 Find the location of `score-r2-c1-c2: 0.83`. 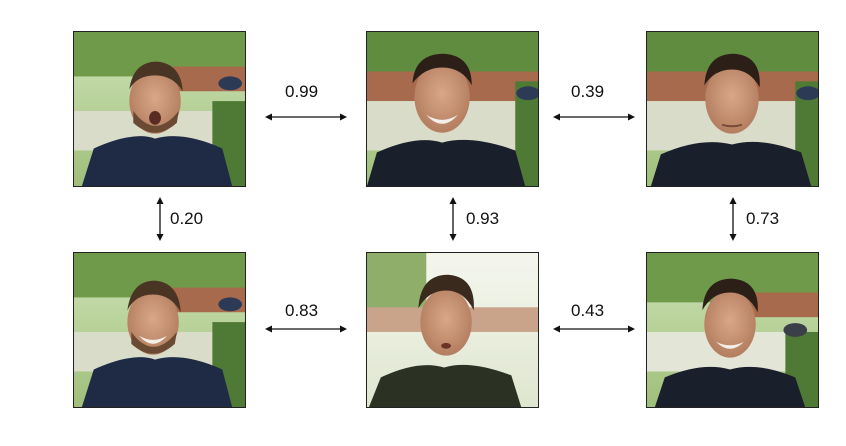

score-r2-c1-c2: 0.83 is located at coordinates (302, 310).